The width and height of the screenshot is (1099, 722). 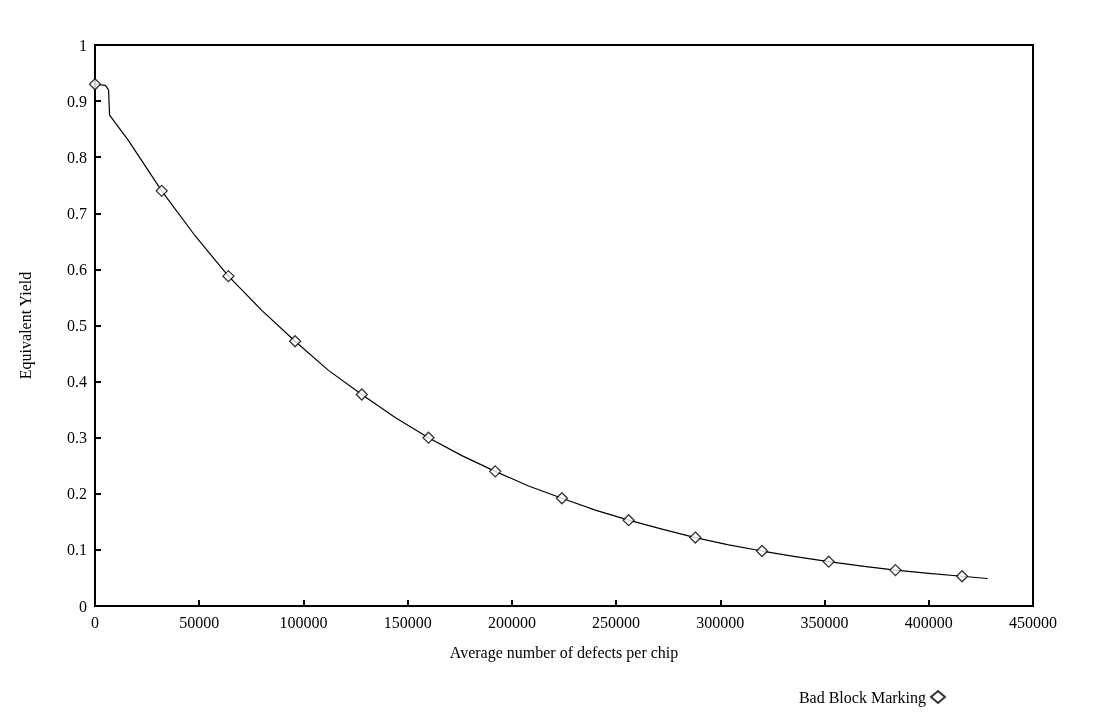 What do you see at coordinates (862, 697) in the screenshot?
I see `legend-label: Bad Block Marking` at bounding box center [862, 697].